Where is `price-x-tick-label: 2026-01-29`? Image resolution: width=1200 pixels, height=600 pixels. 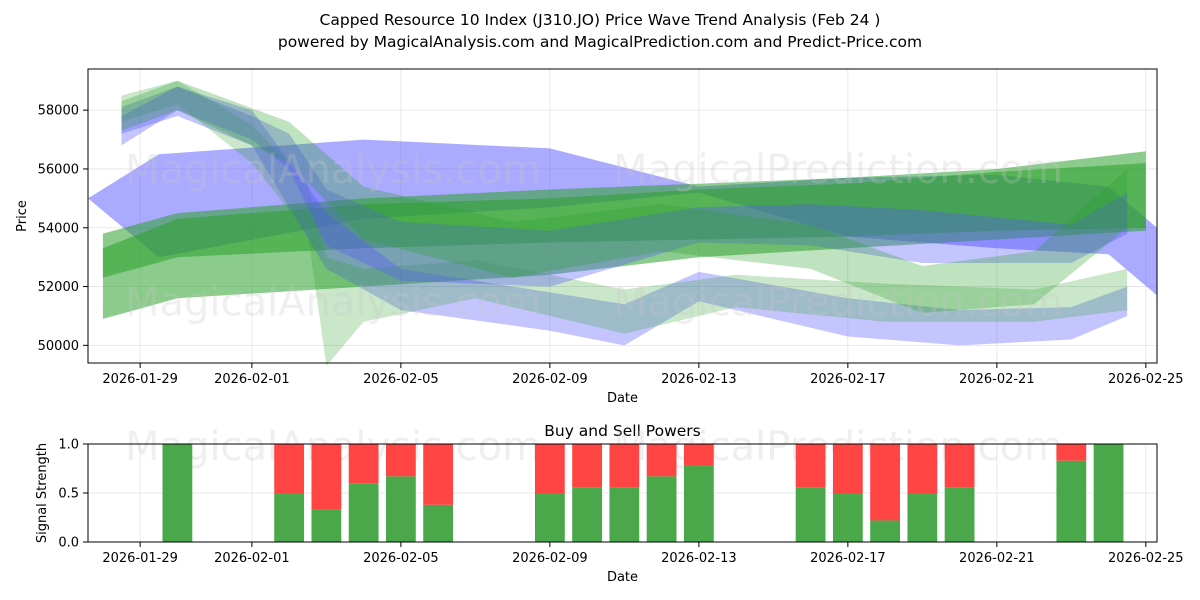
price-x-tick-label: 2026-01-29 is located at coordinates (140, 379).